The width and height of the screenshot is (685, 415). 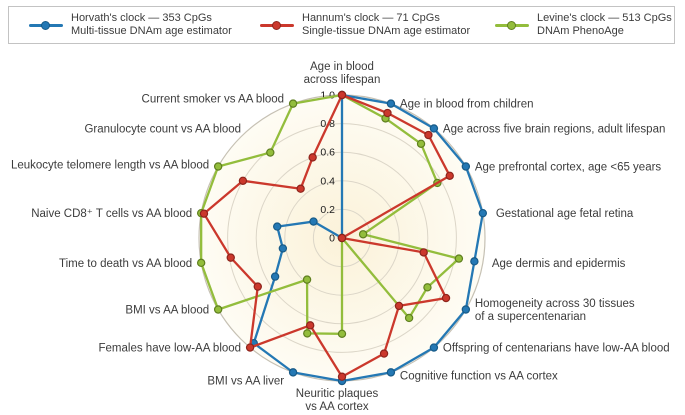 I want to click on radial-tick-label: 0.6, so click(x=327, y=153).